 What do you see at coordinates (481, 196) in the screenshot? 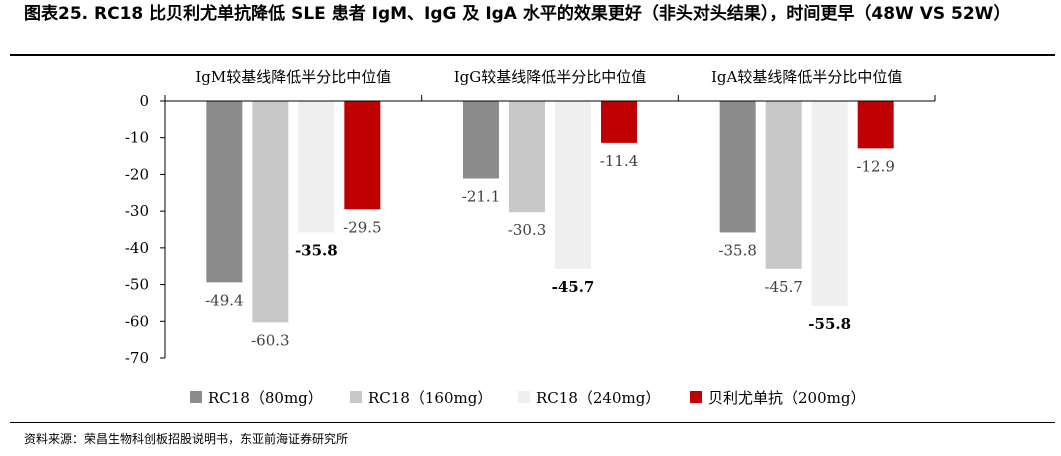
I see `data-label: -21.1` at bounding box center [481, 196].